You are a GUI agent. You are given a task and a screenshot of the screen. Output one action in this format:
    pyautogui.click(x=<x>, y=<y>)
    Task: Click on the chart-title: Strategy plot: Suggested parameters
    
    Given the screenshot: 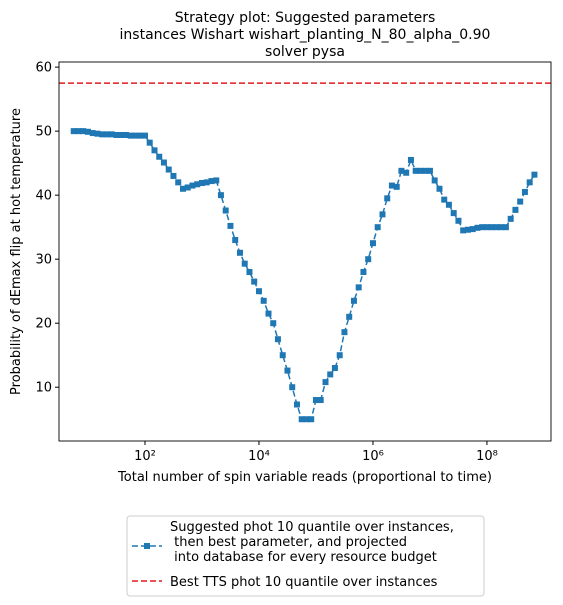 What is the action you would take?
    pyautogui.click(x=305, y=18)
    